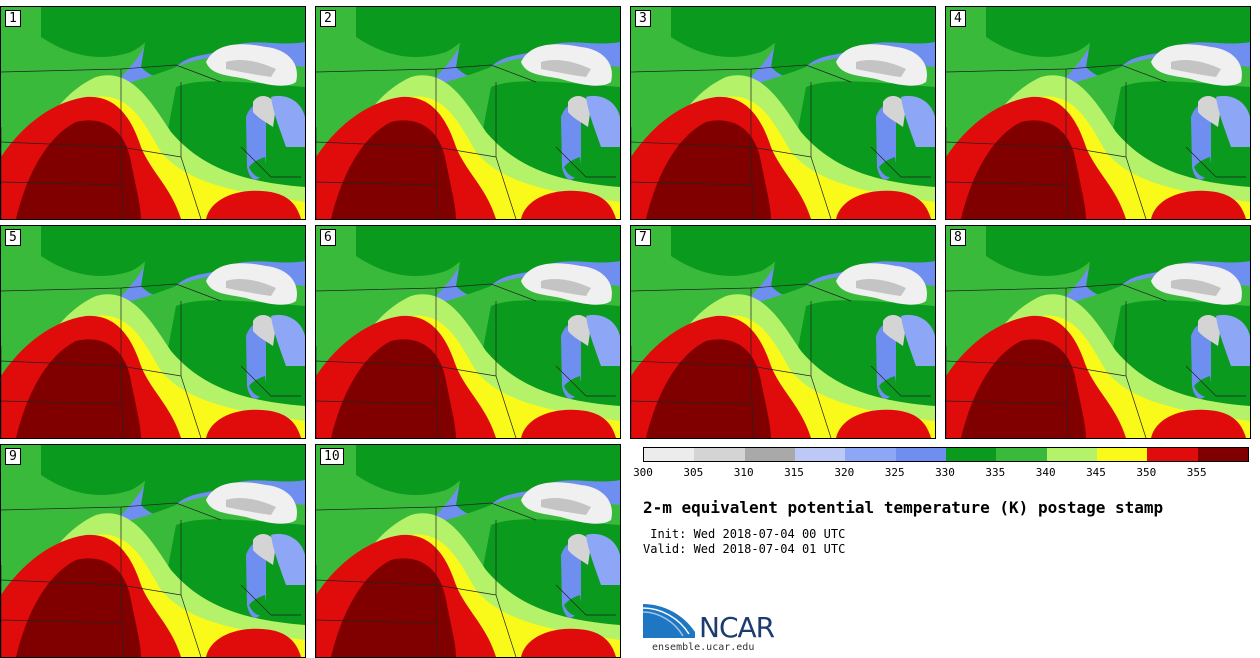 Image resolution: width=1260 pixels, height=658 pixels. Describe the element at coordinates (783, 113) in the screenshot. I see `ensemble-member-map: 3` at that location.